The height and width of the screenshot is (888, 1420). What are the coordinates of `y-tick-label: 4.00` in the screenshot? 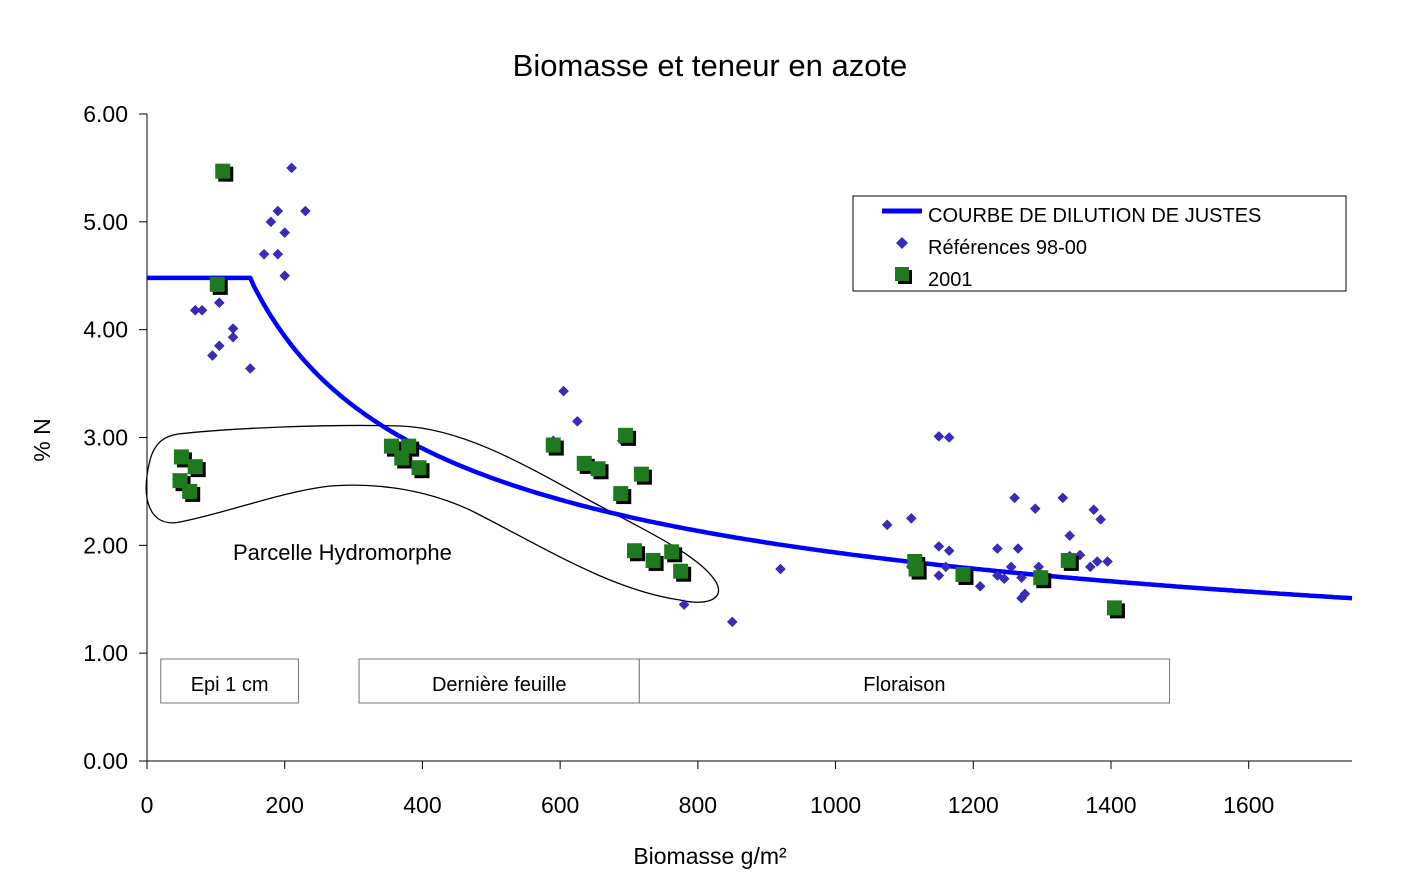 It's located at (105, 330).